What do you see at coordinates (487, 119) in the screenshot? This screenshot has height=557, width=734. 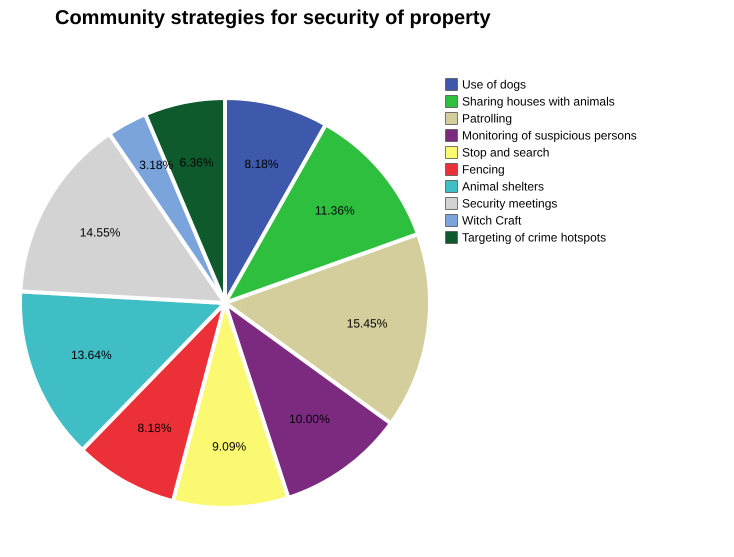 I see `legend-label: Patrolling` at bounding box center [487, 119].